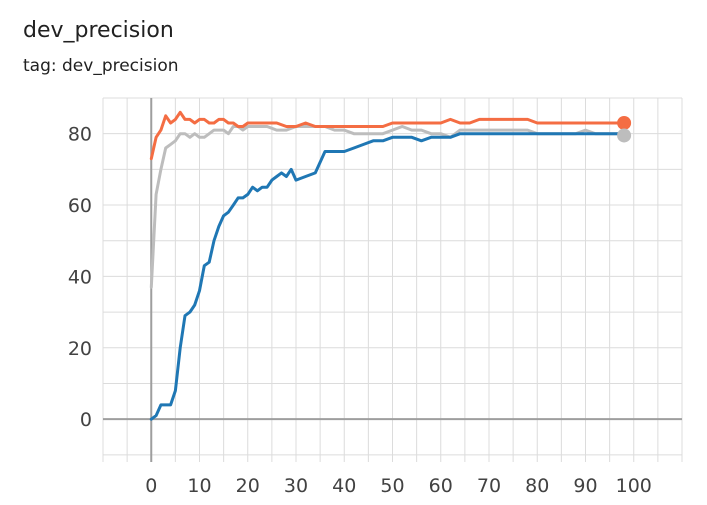  Describe the element at coordinates (489, 486) in the screenshot. I see `x-tick-label: 70` at that location.